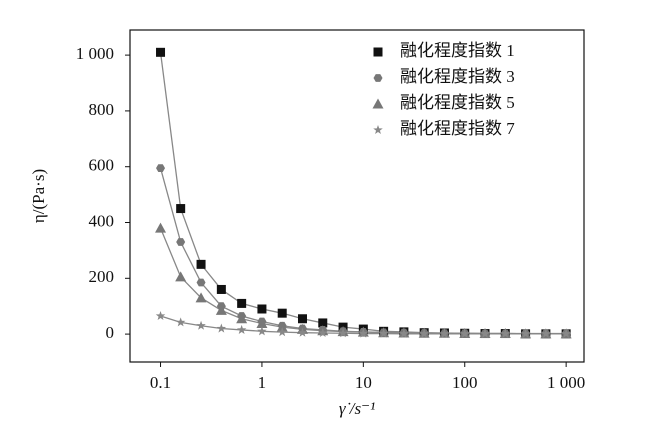 Image resolution: width=668 pixels, height=436 pixels. I want to click on x-tick-label: 0.1, so click(160, 382).